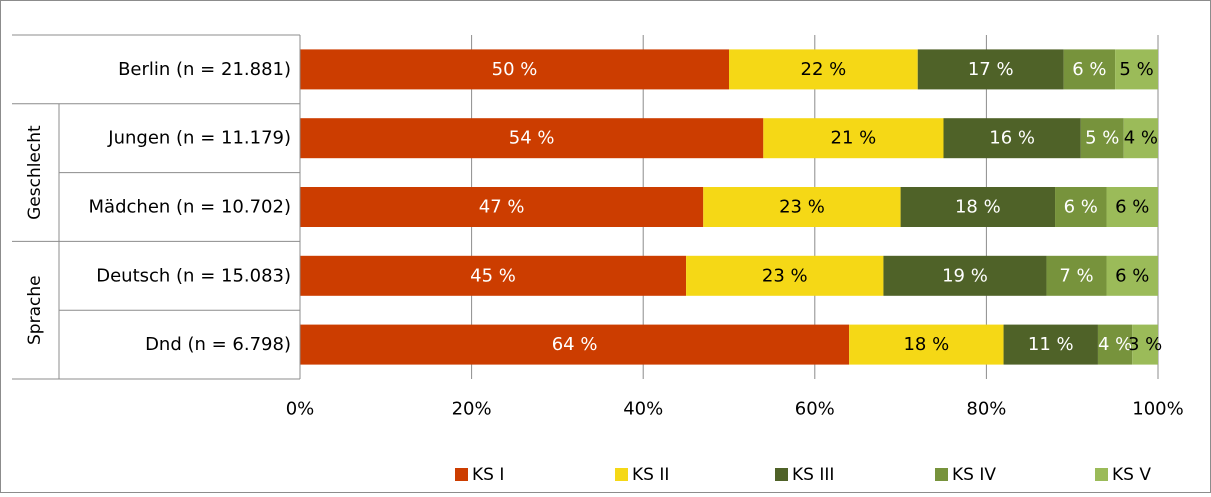 Image resolution: width=1211 pixels, height=497 pixels. What do you see at coordinates (813, 475) in the screenshot?
I see `legend-label: KS III` at bounding box center [813, 475].